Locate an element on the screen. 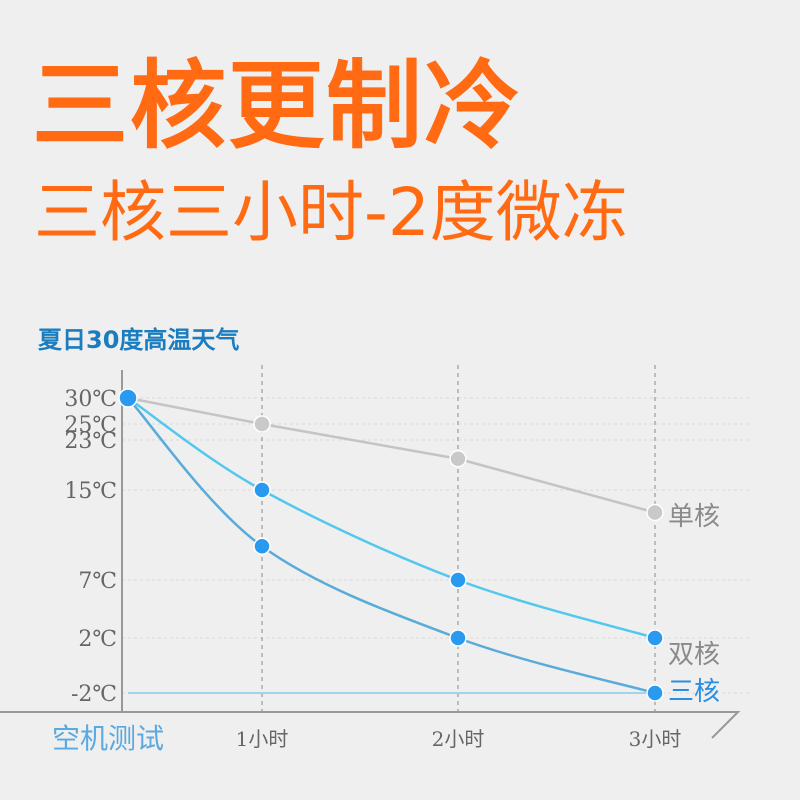 Image resolution: width=800 pixels, height=800 pixels. chart-title: 夏日30度高温天气 is located at coordinates (139, 340).